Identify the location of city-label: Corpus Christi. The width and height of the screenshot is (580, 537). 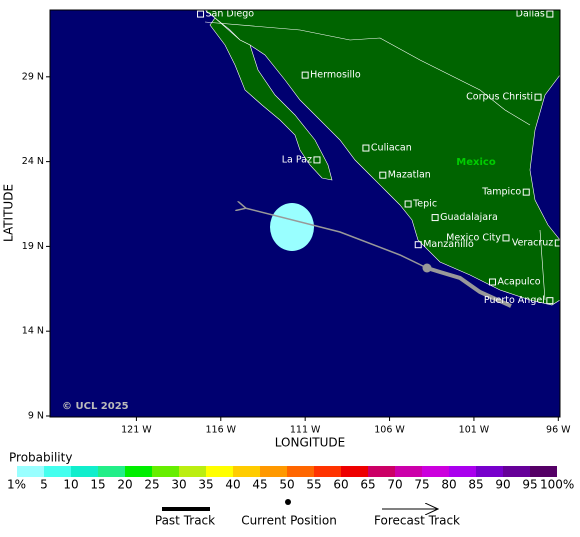
(499, 97).